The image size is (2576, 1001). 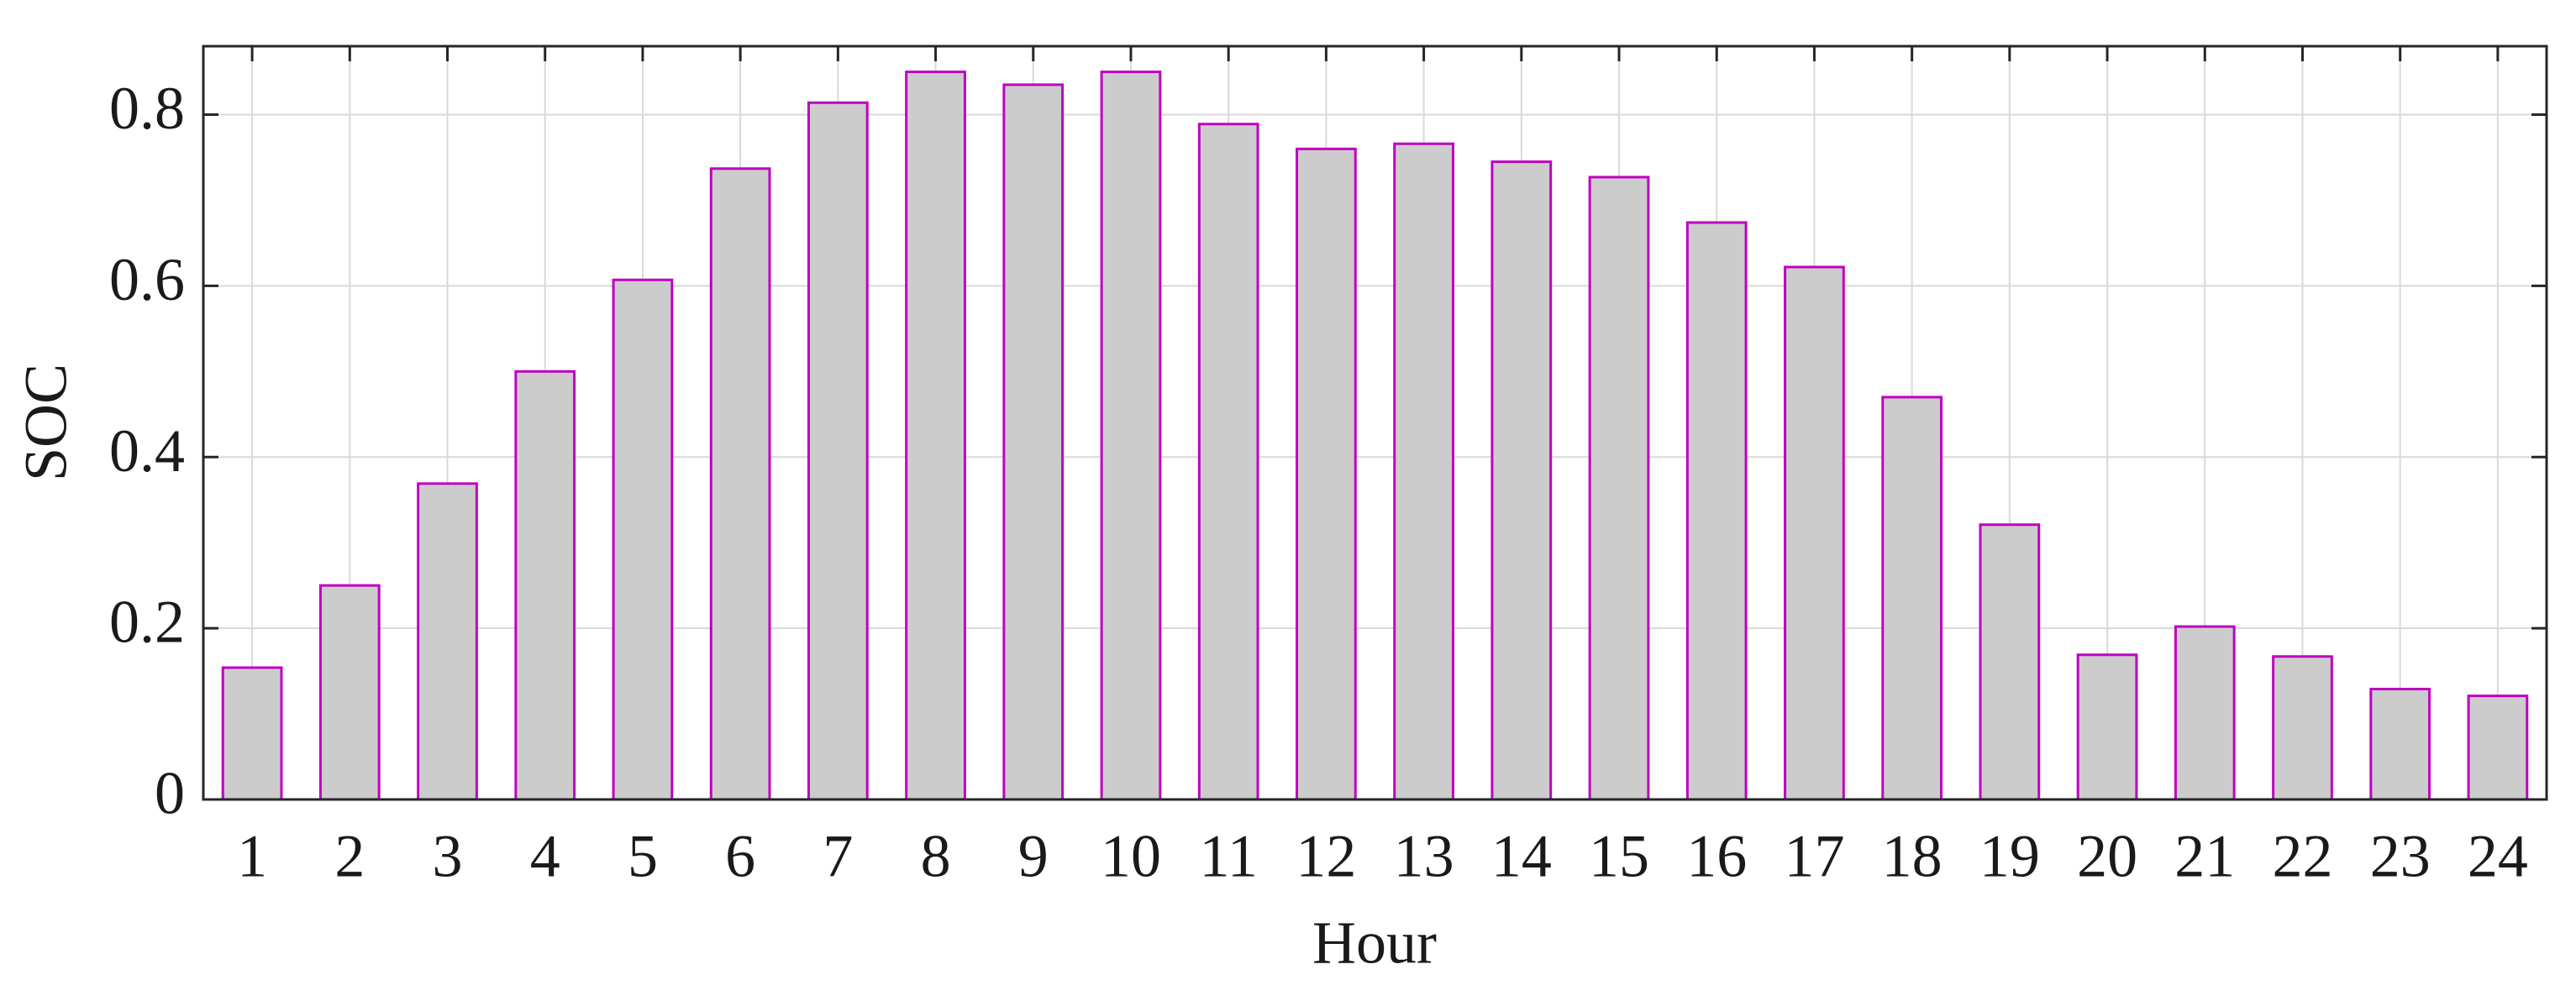 I want to click on x-tick-label: 1, so click(x=252, y=857).